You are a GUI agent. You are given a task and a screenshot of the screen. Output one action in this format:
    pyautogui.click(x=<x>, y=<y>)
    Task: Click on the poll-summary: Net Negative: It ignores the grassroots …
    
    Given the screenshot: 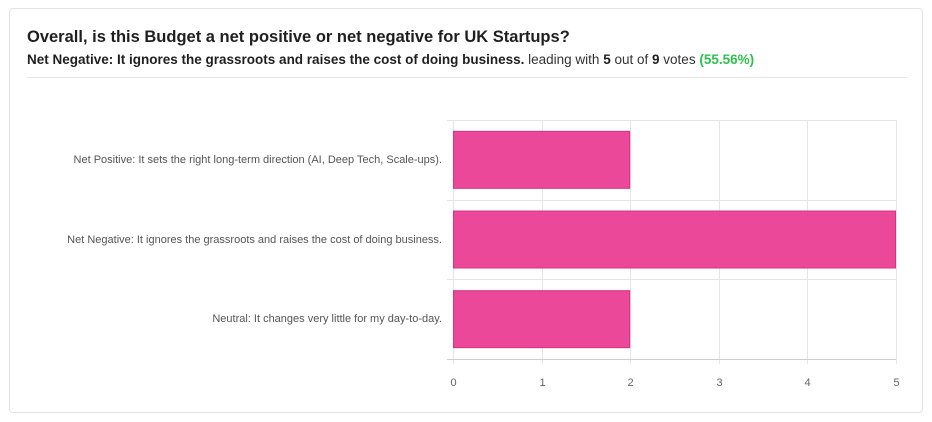 What is the action you would take?
    pyautogui.click(x=390, y=59)
    